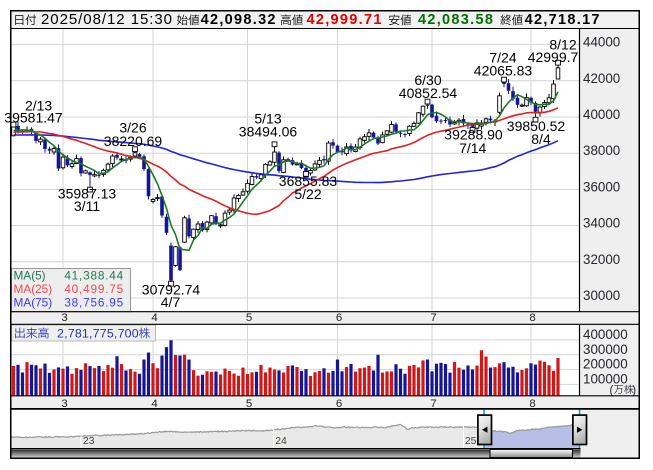  I want to click on svg-text: 42065.83, so click(503, 71).